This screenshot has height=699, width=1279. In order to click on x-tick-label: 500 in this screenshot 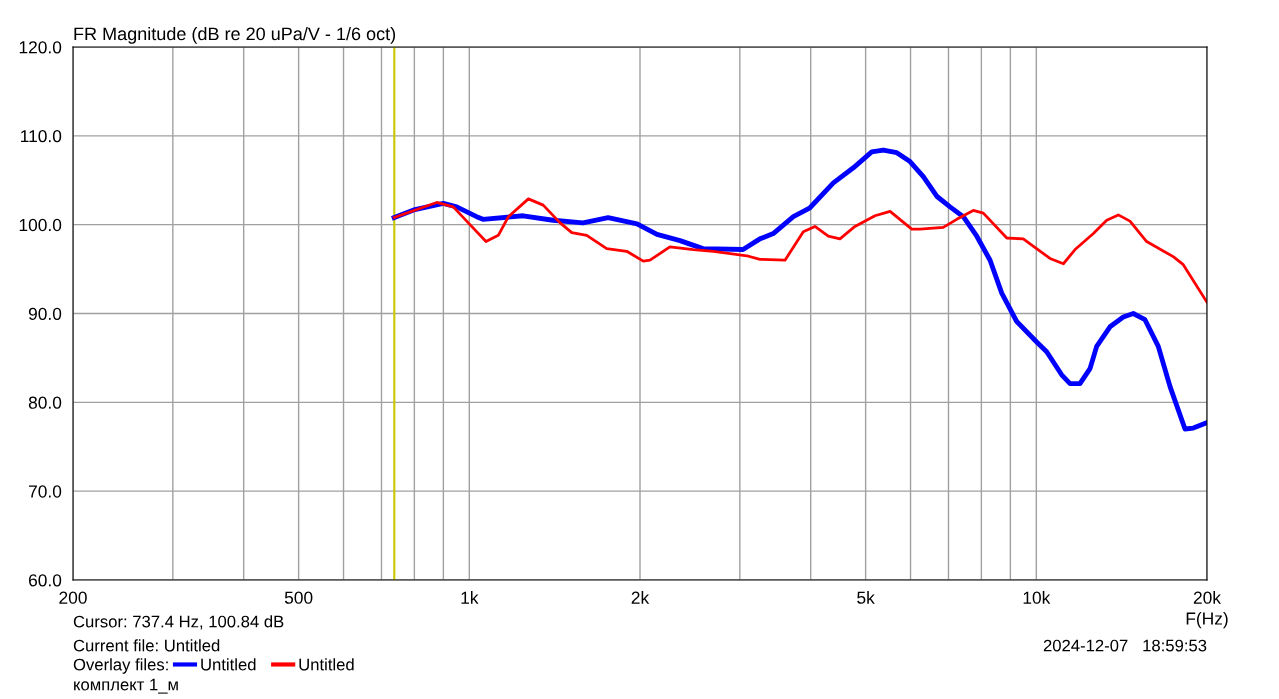, I will do `click(298, 597)`.